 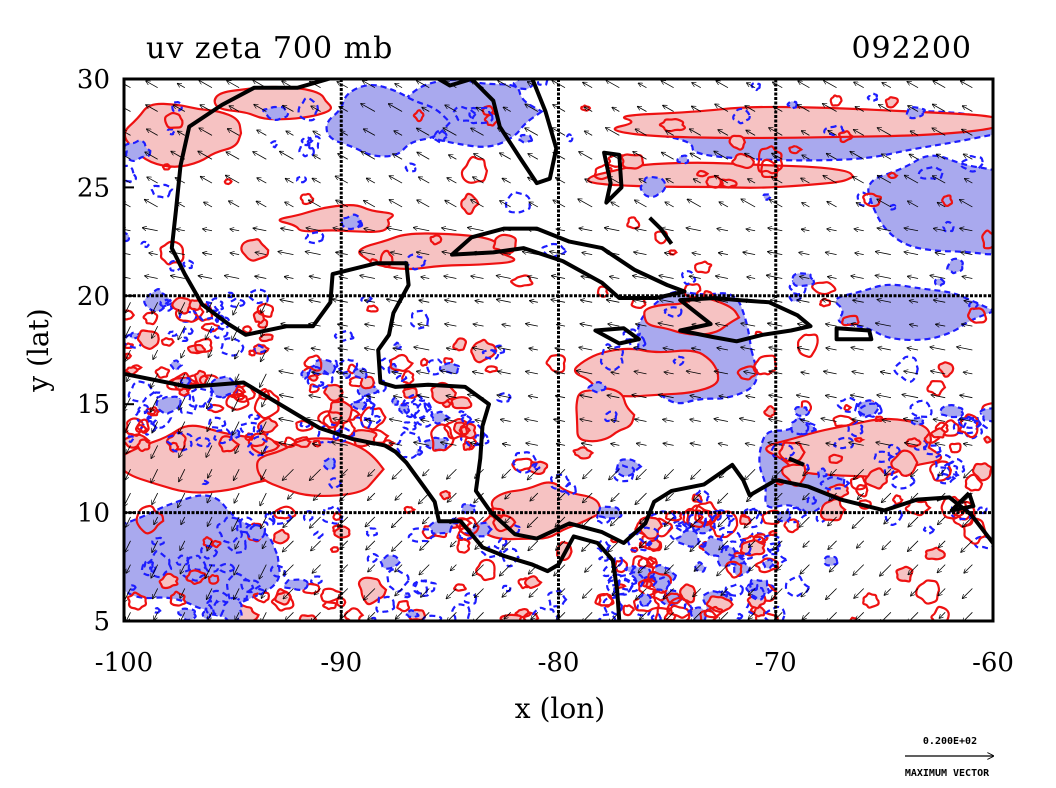 What do you see at coordinates (950, 741) in the screenshot?
I see `vector-legend-value: 0.200E+02` at bounding box center [950, 741].